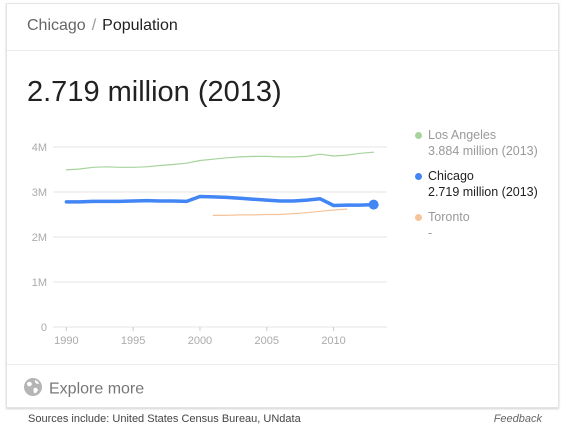 This screenshot has width=567, height=430. I want to click on x-tick-label: 2005, so click(267, 341).